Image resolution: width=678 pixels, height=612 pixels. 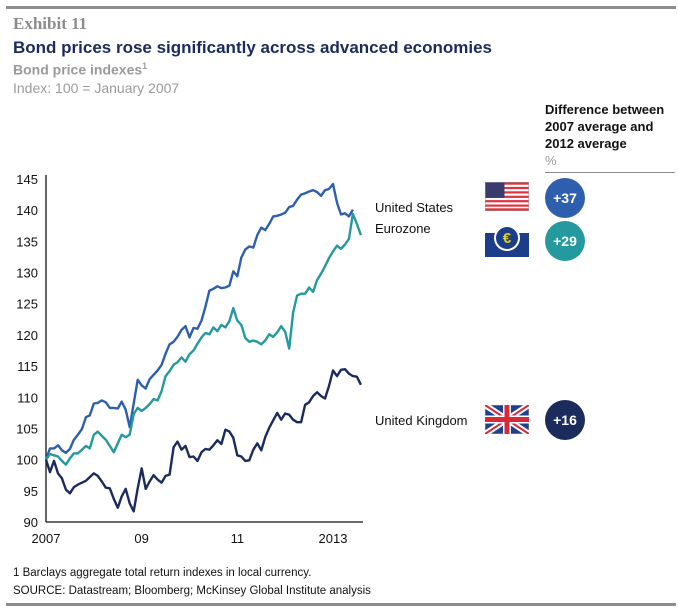 I want to click on difference-rule, so click(x=610, y=172).